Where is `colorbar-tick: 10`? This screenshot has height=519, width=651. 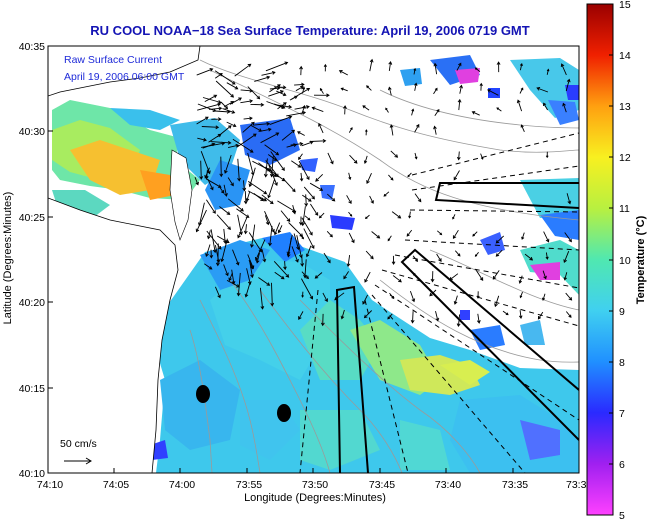 colorbar-tick: 10 is located at coordinates (625, 261).